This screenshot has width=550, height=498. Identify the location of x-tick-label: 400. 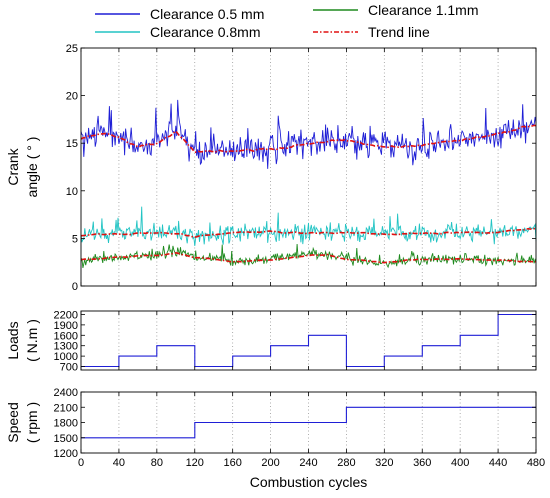
(460, 463).